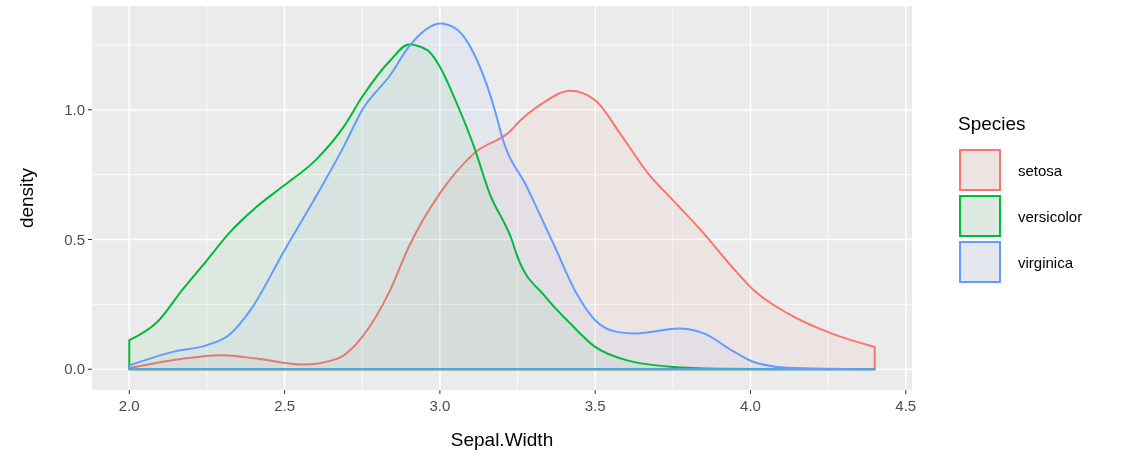 The height and width of the screenshot is (459, 1124). What do you see at coordinates (26, 198) in the screenshot?
I see `y-axis-title: density` at bounding box center [26, 198].